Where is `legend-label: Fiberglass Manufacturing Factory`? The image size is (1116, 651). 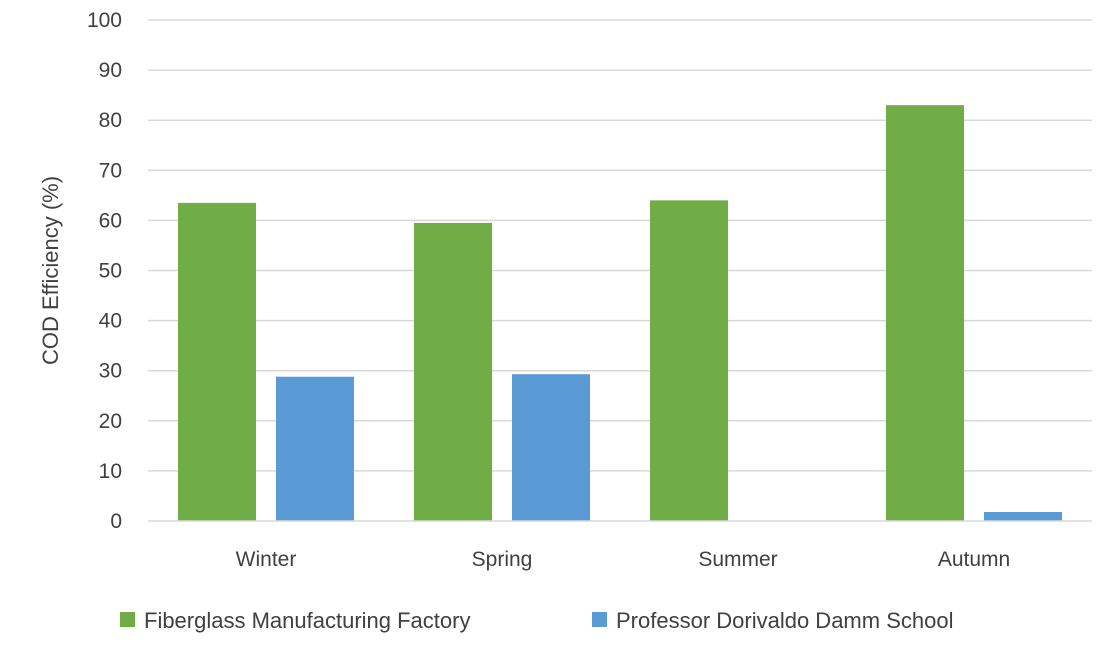 legend-label: Fiberglass Manufacturing Factory is located at coordinates (307, 620).